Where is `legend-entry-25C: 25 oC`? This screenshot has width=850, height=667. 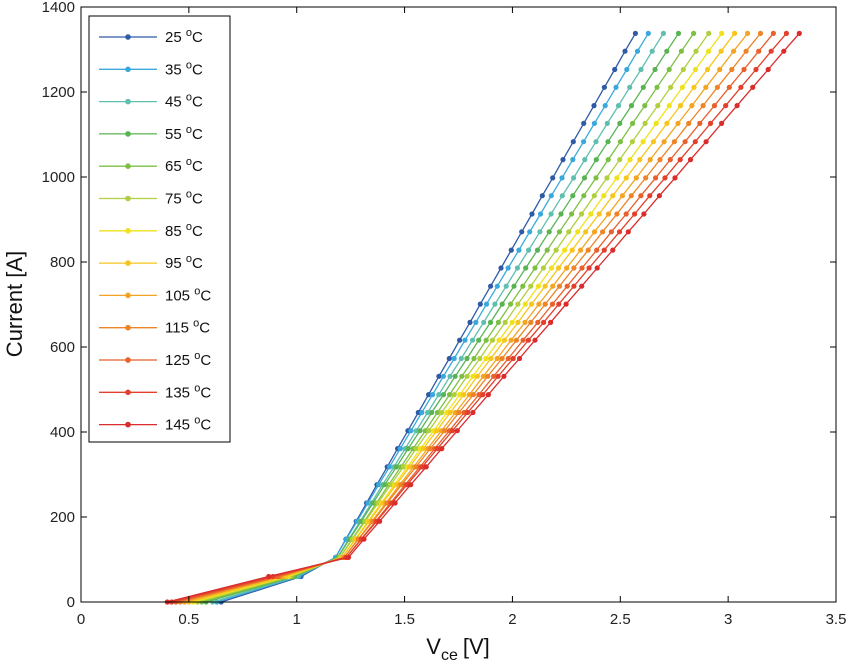 legend-entry-25C: 25 oC is located at coordinates (151, 36).